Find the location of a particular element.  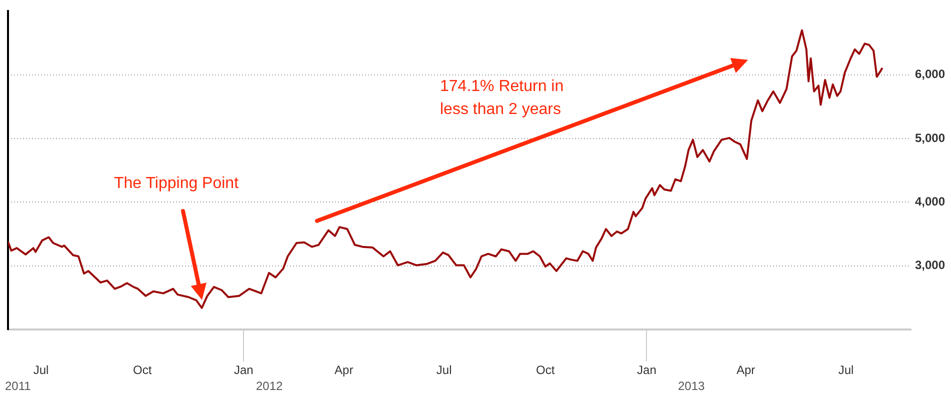

y-tick-label: 5,000 is located at coordinates (930, 137).